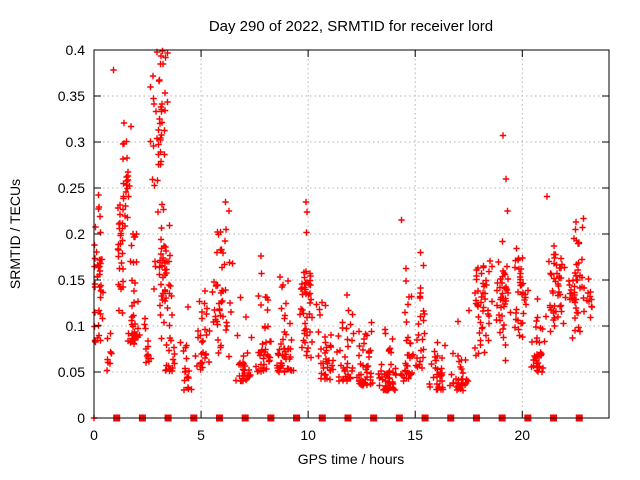 The height and width of the screenshot is (480, 640). Describe the element at coordinates (71, 372) in the screenshot. I see `y-tick-label: 0.05` at that location.